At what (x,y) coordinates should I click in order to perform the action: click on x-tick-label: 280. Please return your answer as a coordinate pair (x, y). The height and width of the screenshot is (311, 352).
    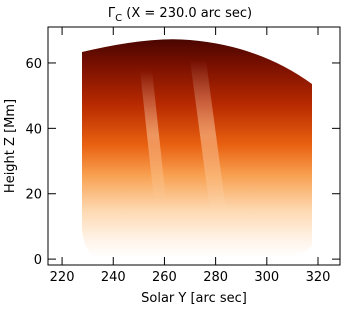
    Looking at the image, I should click on (215, 277).